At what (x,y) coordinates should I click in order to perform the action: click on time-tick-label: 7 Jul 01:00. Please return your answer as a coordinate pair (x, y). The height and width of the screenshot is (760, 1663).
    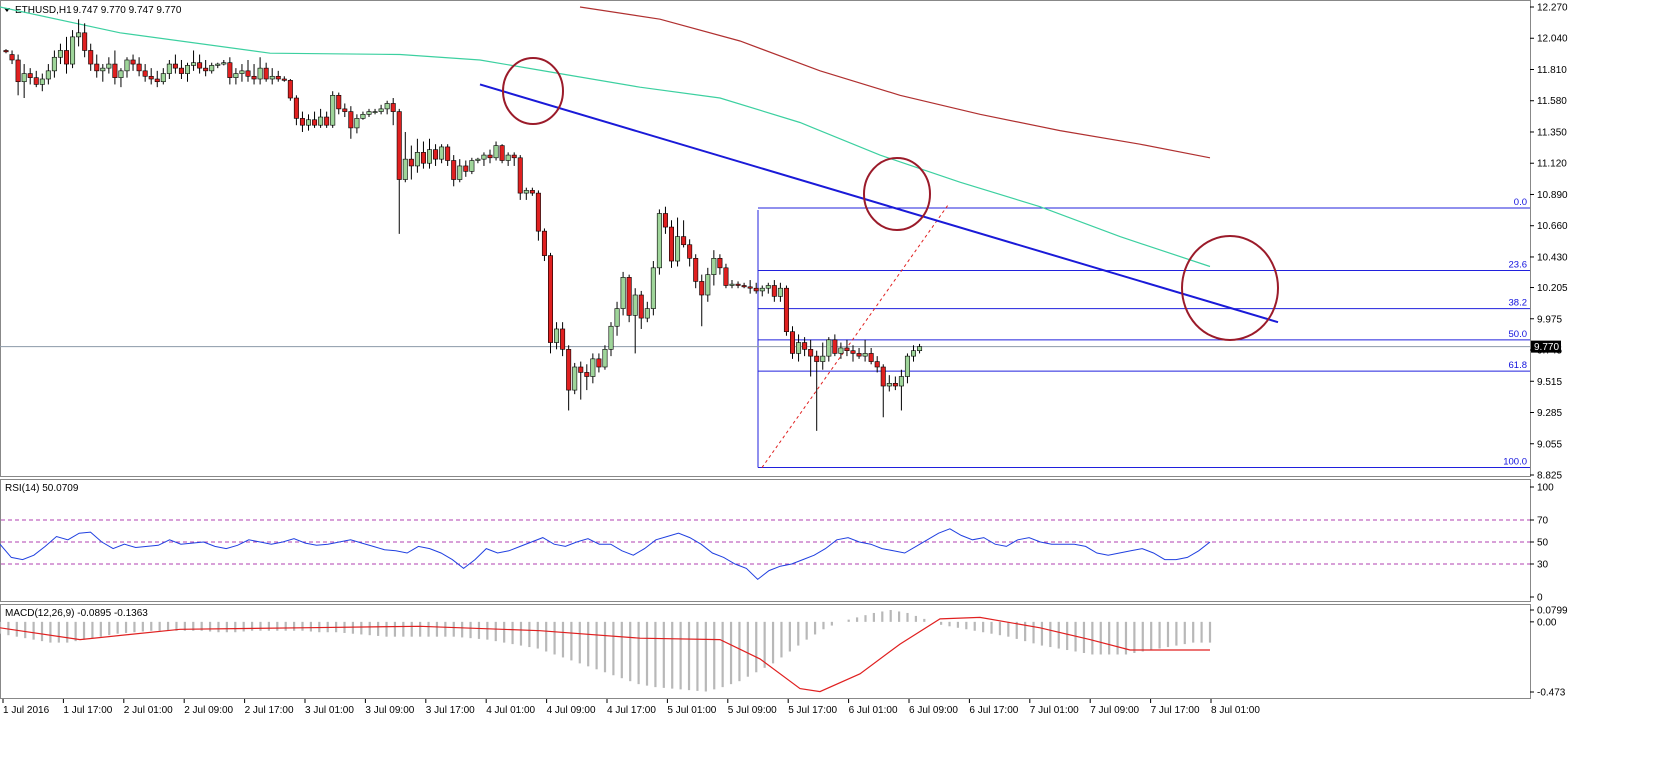
    Looking at the image, I should click on (1054, 710).